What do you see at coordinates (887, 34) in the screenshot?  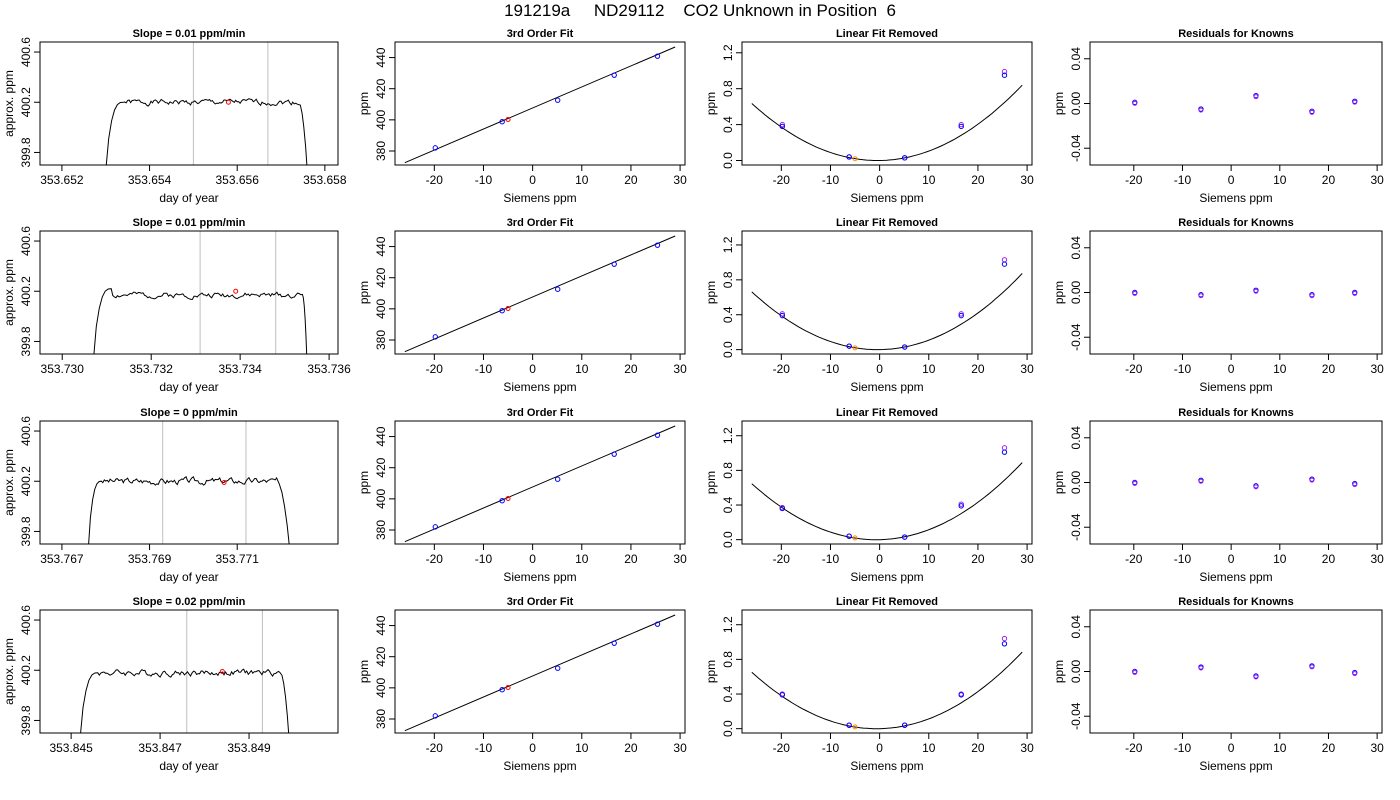 I see `panel-title: Linear Fit Removed` at bounding box center [887, 34].